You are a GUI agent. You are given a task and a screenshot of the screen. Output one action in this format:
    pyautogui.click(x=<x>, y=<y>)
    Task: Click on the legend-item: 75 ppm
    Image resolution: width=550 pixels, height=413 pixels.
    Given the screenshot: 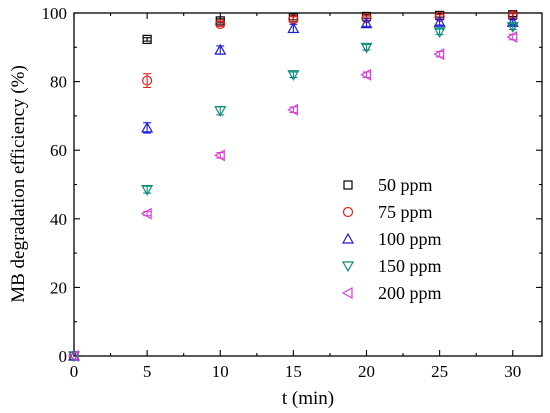 What is the action you would take?
    pyautogui.click(x=387, y=212)
    